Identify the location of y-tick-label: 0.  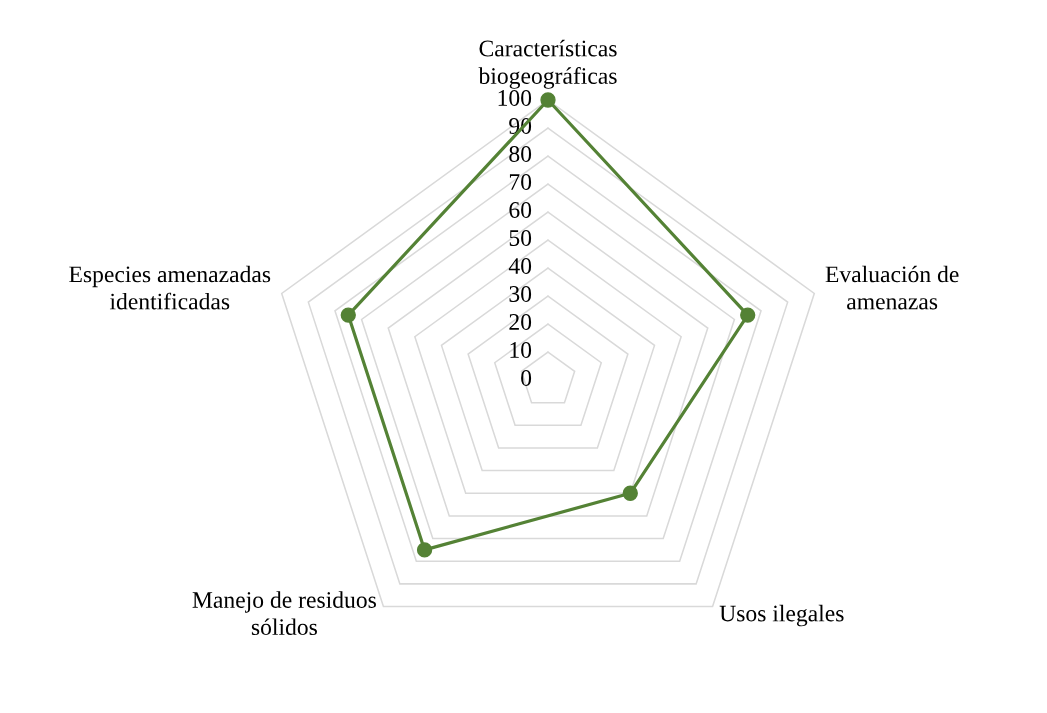
(526, 377).